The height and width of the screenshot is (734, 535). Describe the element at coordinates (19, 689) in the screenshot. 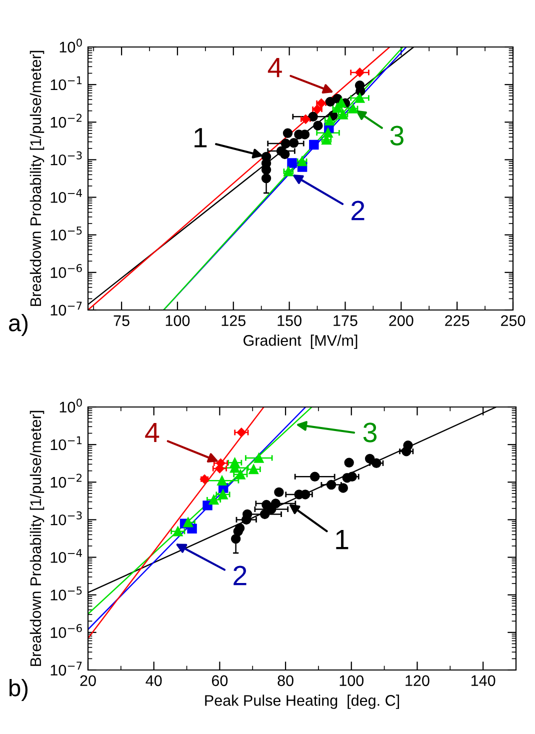

I see `text: b)` at that location.